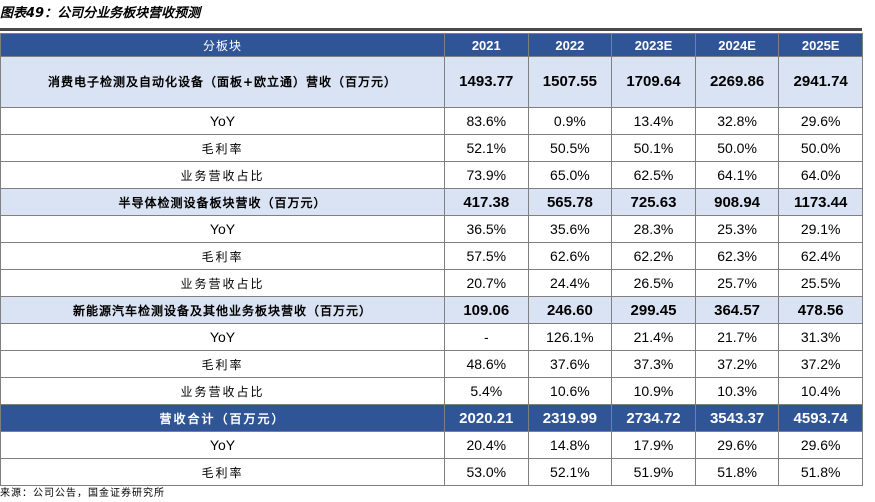 This screenshot has height=502, width=875. Describe the element at coordinates (820, 45) in the screenshot. I see `header-cell-year: 2025E` at that location.